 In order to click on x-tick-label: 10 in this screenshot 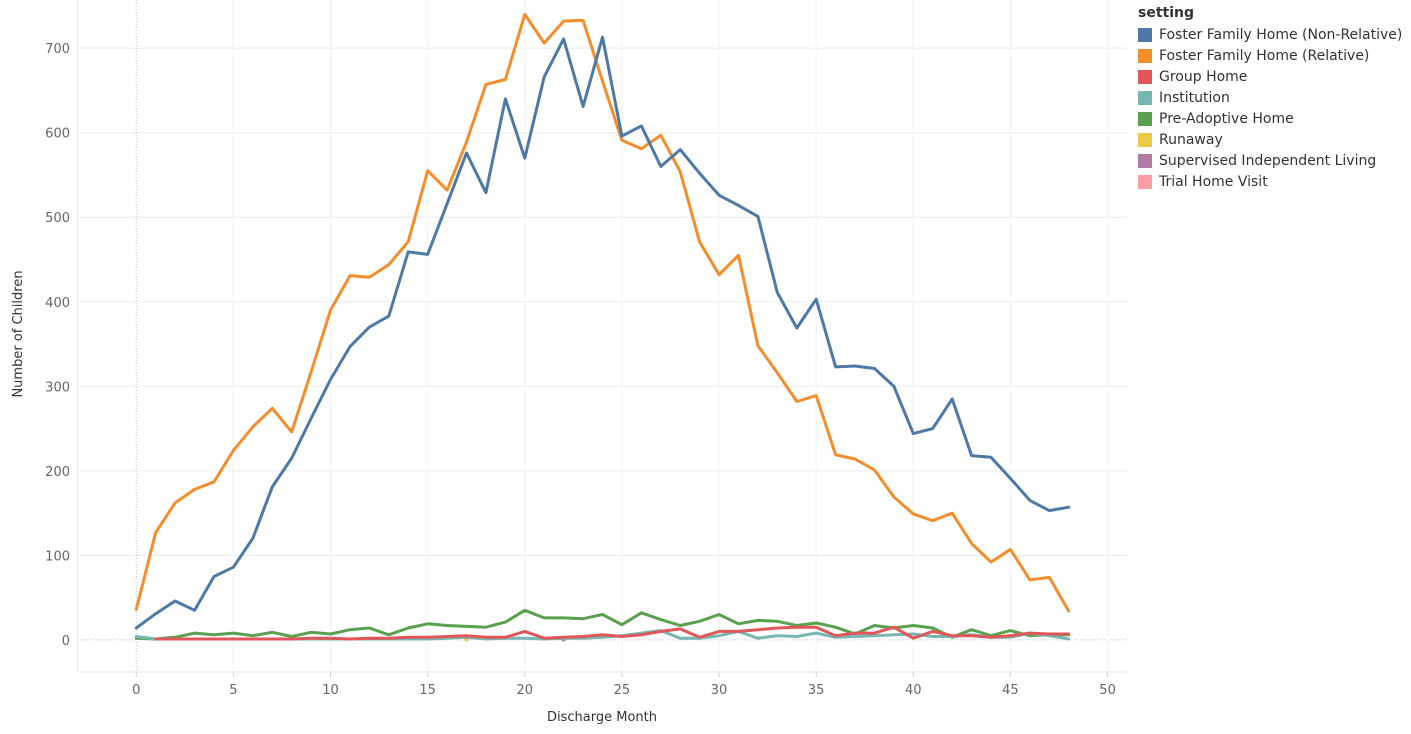, I will do `click(330, 690)`.